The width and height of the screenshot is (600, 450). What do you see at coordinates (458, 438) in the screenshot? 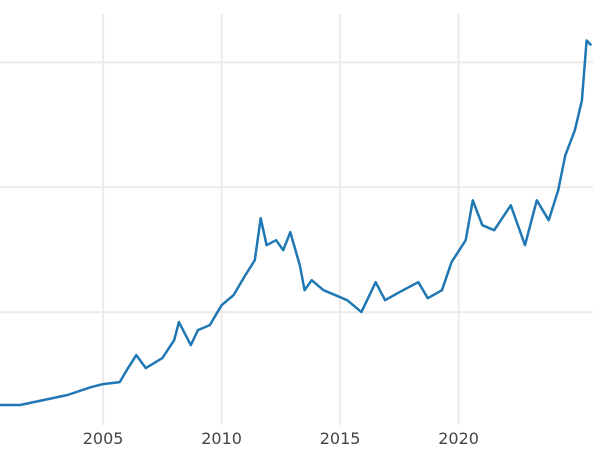
I see `x-tick-label: 2020` at bounding box center [458, 438].